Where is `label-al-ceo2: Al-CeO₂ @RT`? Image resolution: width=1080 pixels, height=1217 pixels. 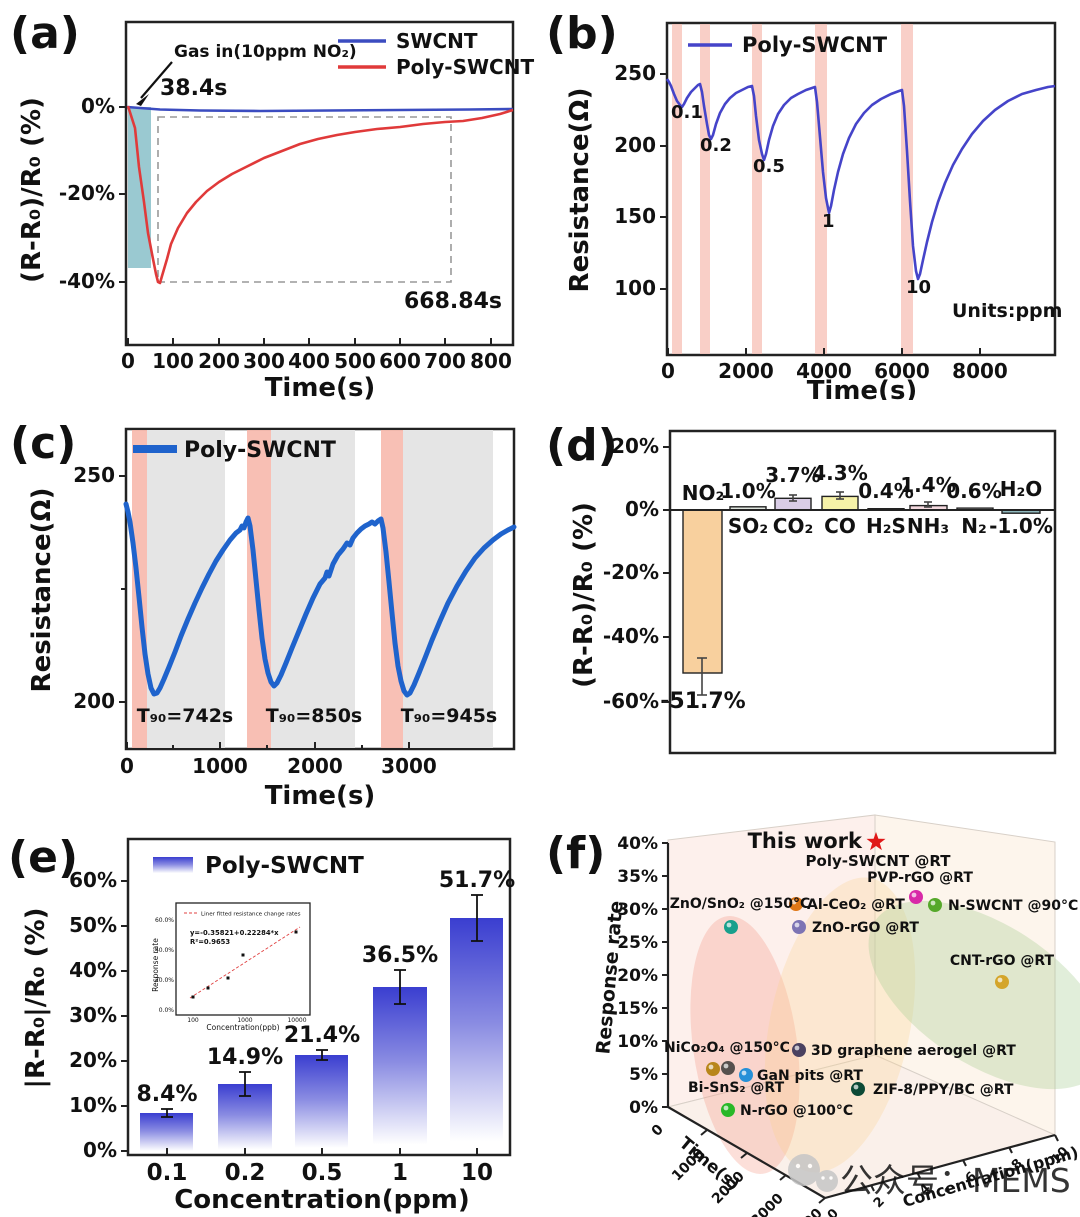
label-al-ceo2: Al-CeO₂ @RT is located at coordinates (856, 905).